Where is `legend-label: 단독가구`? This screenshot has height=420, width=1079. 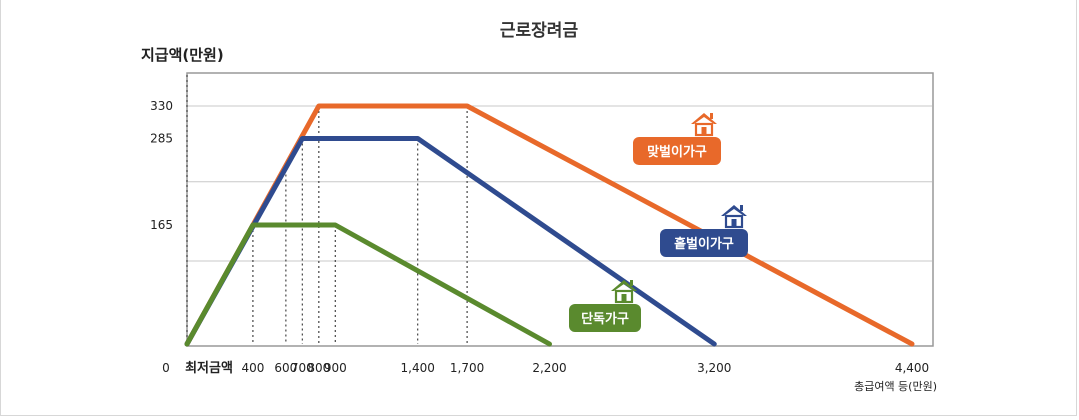
legend-label: 단독가구 is located at coordinates (605, 319).